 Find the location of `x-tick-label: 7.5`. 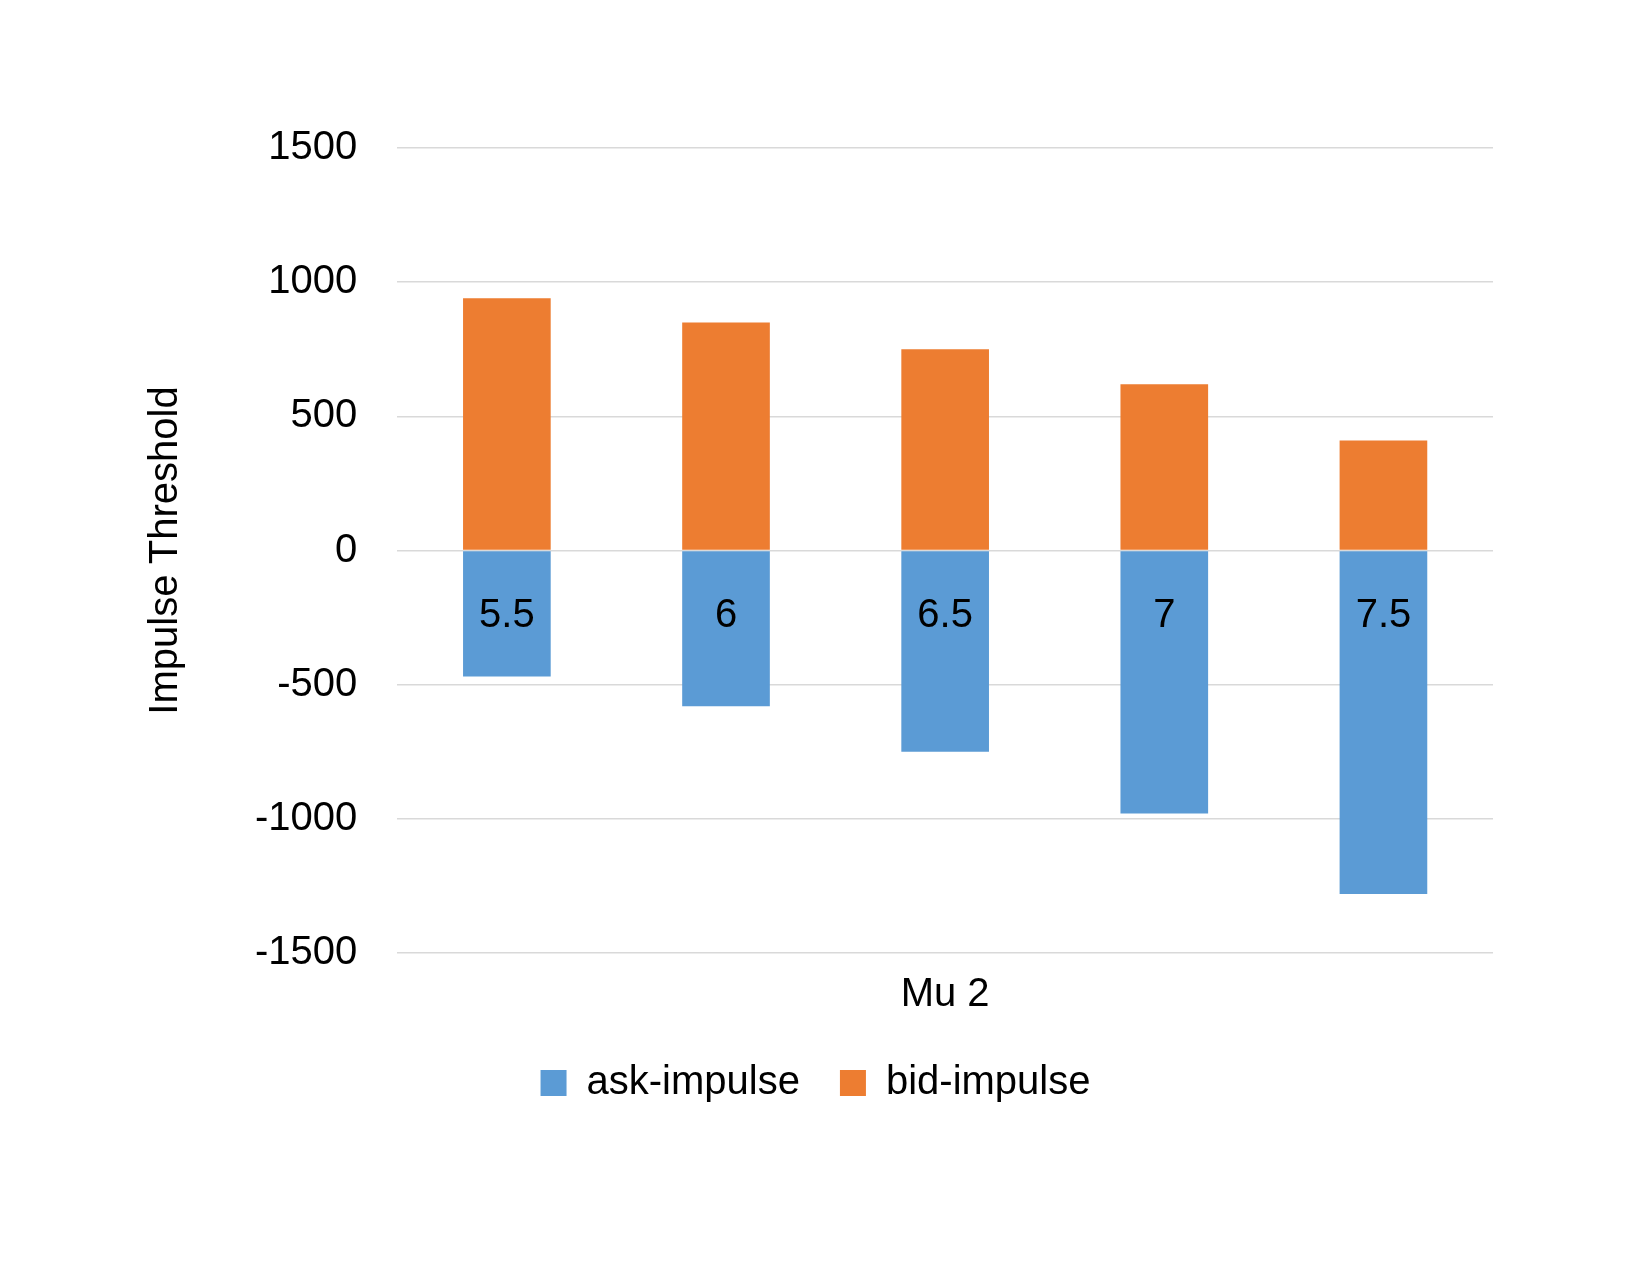

x-tick-label: 7.5 is located at coordinates (1383, 612).